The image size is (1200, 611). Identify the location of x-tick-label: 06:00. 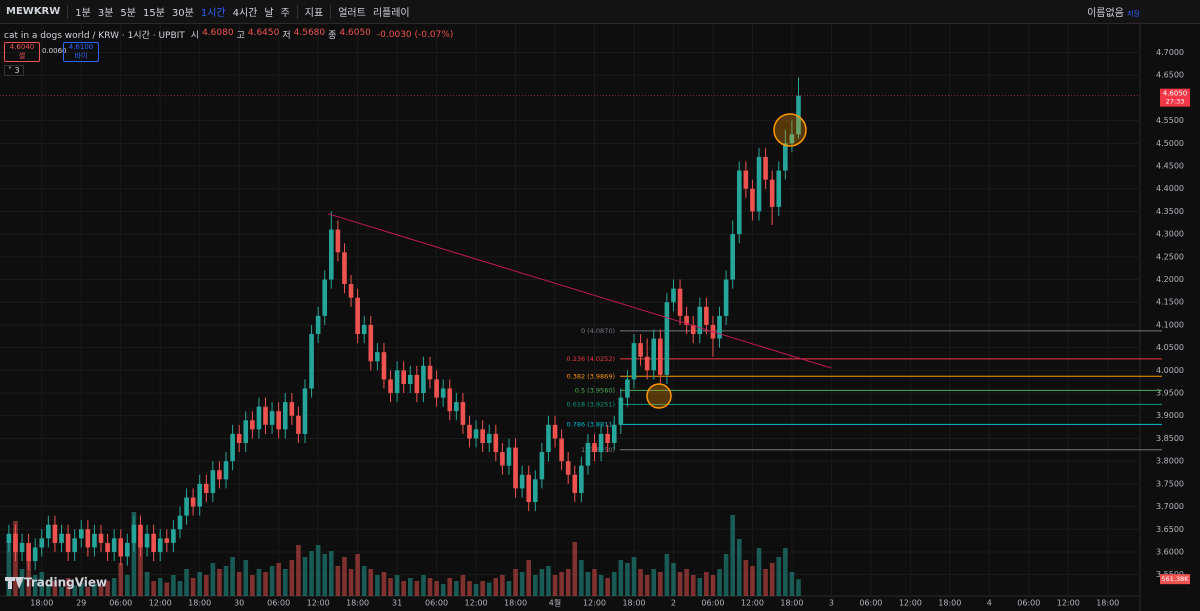
(712, 603).